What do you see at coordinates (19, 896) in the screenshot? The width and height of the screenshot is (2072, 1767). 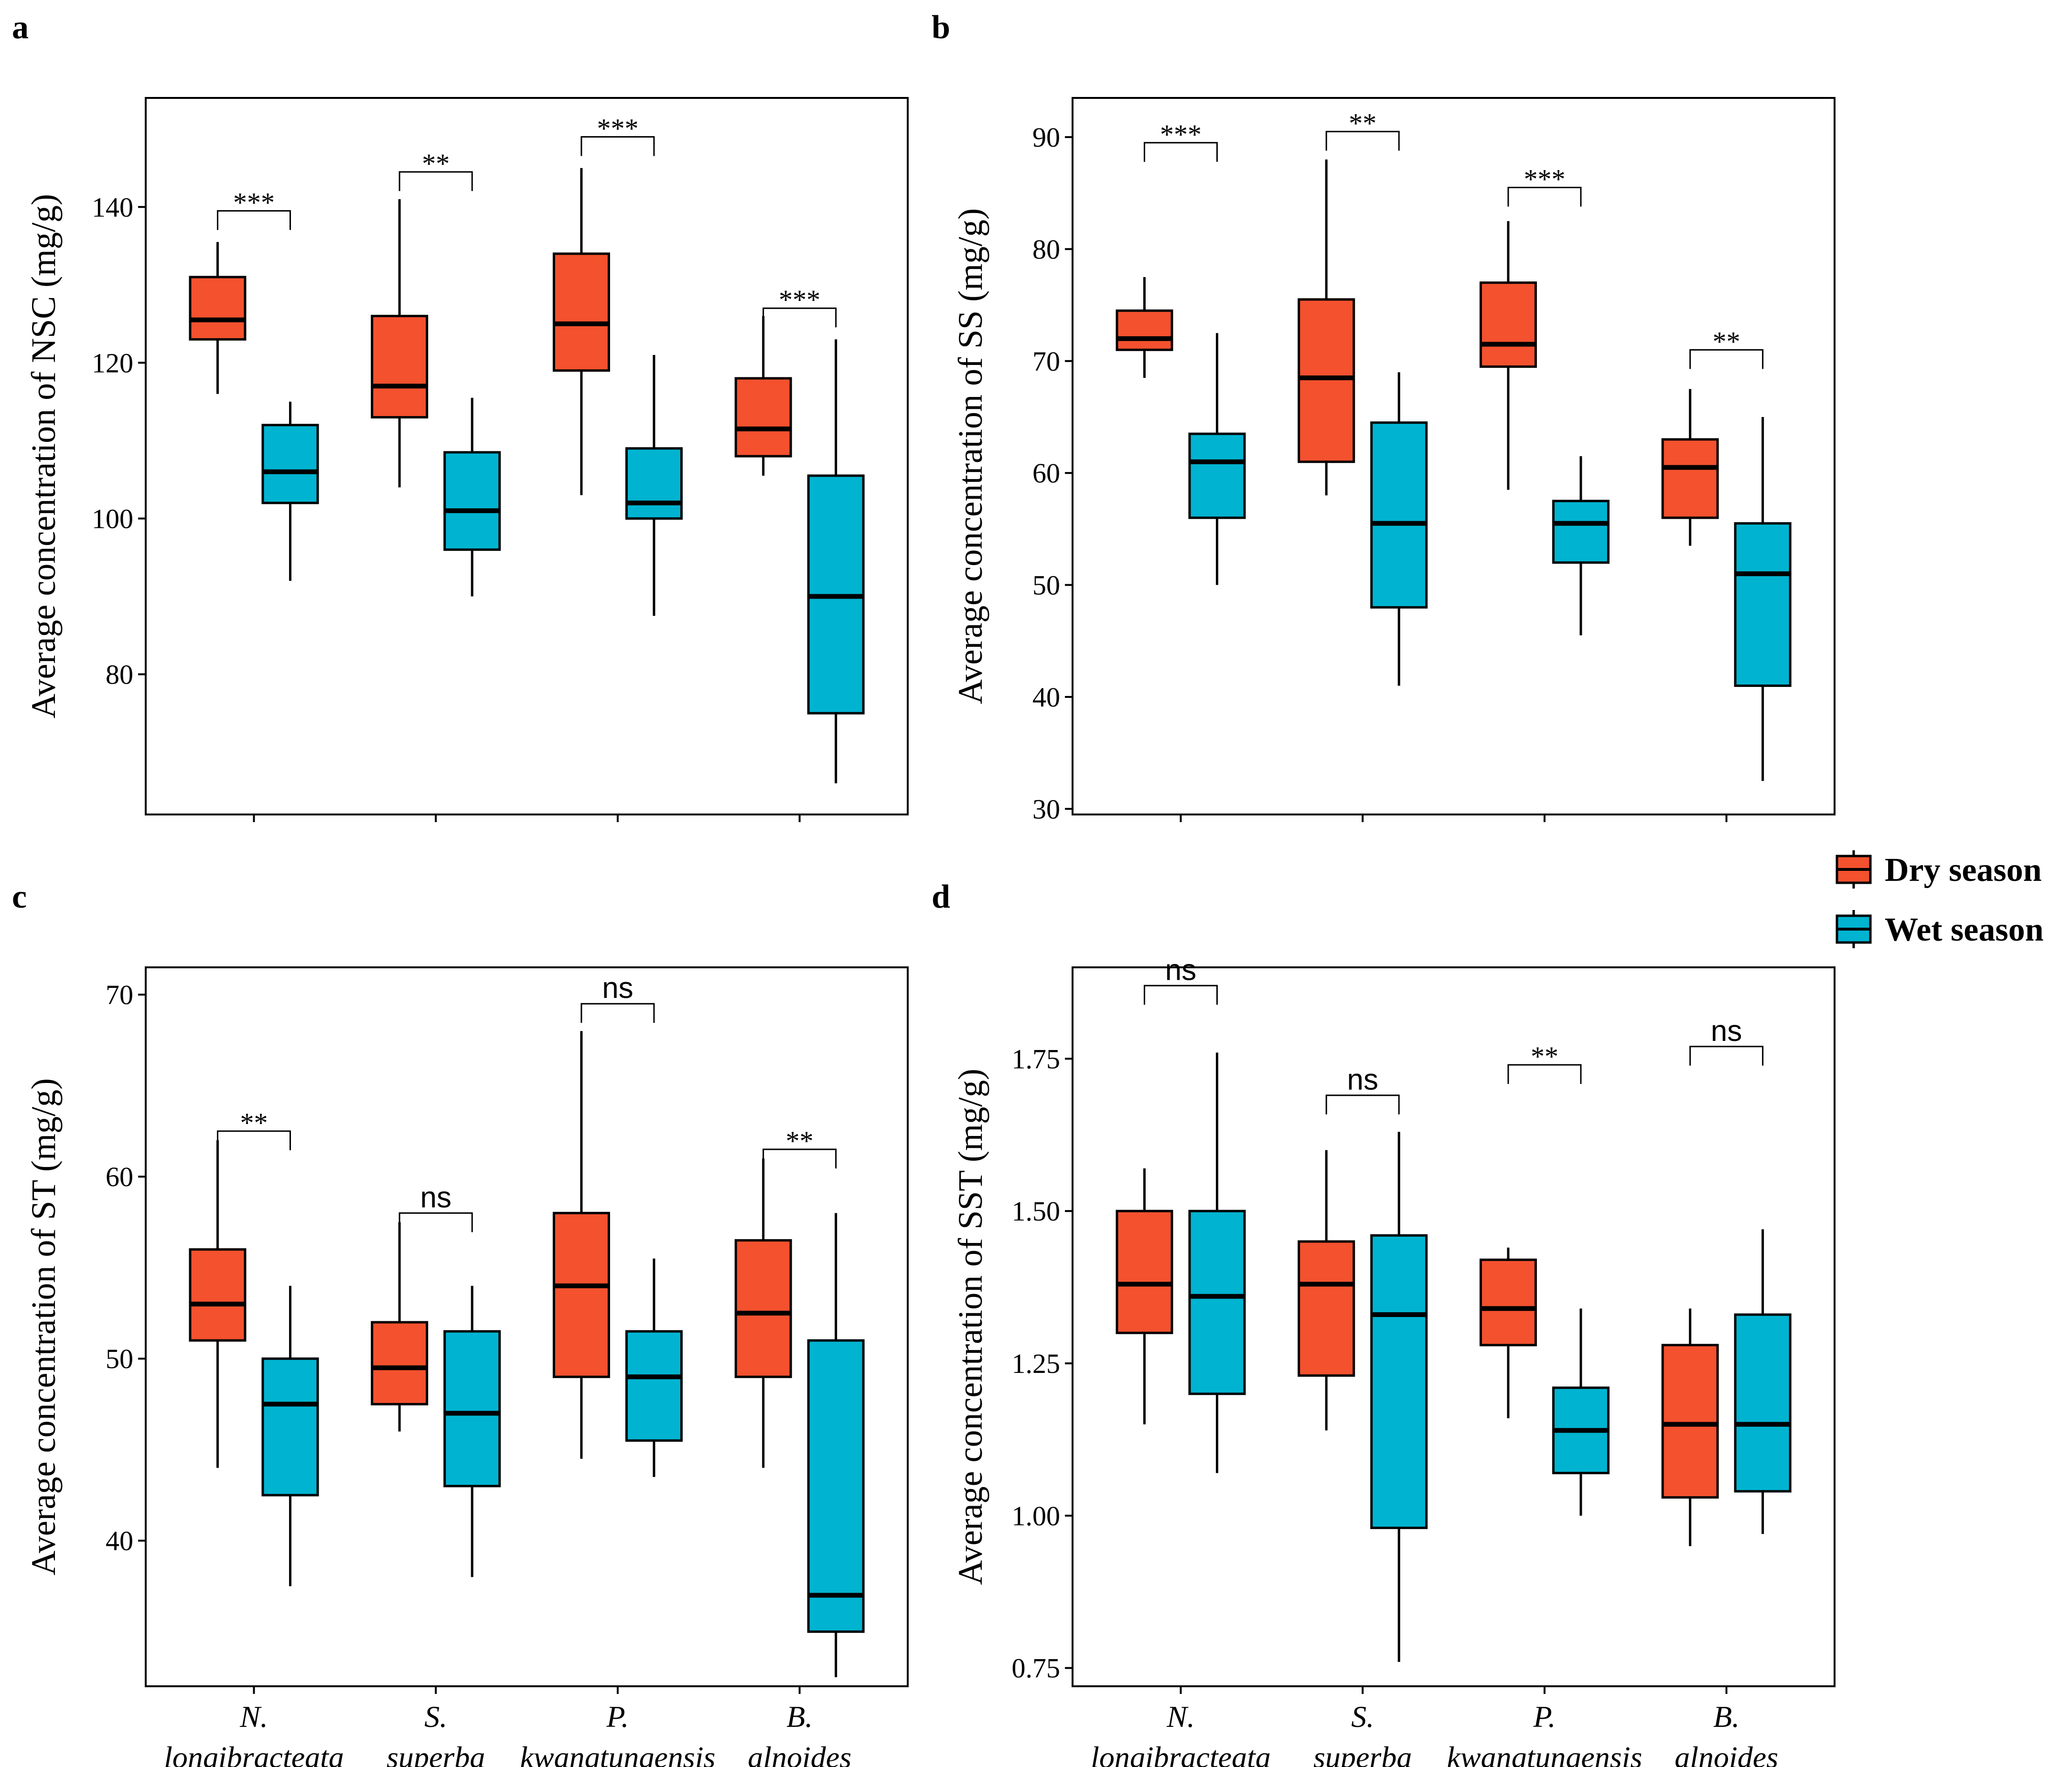 I see `panel-letter: c` at bounding box center [19, 896].